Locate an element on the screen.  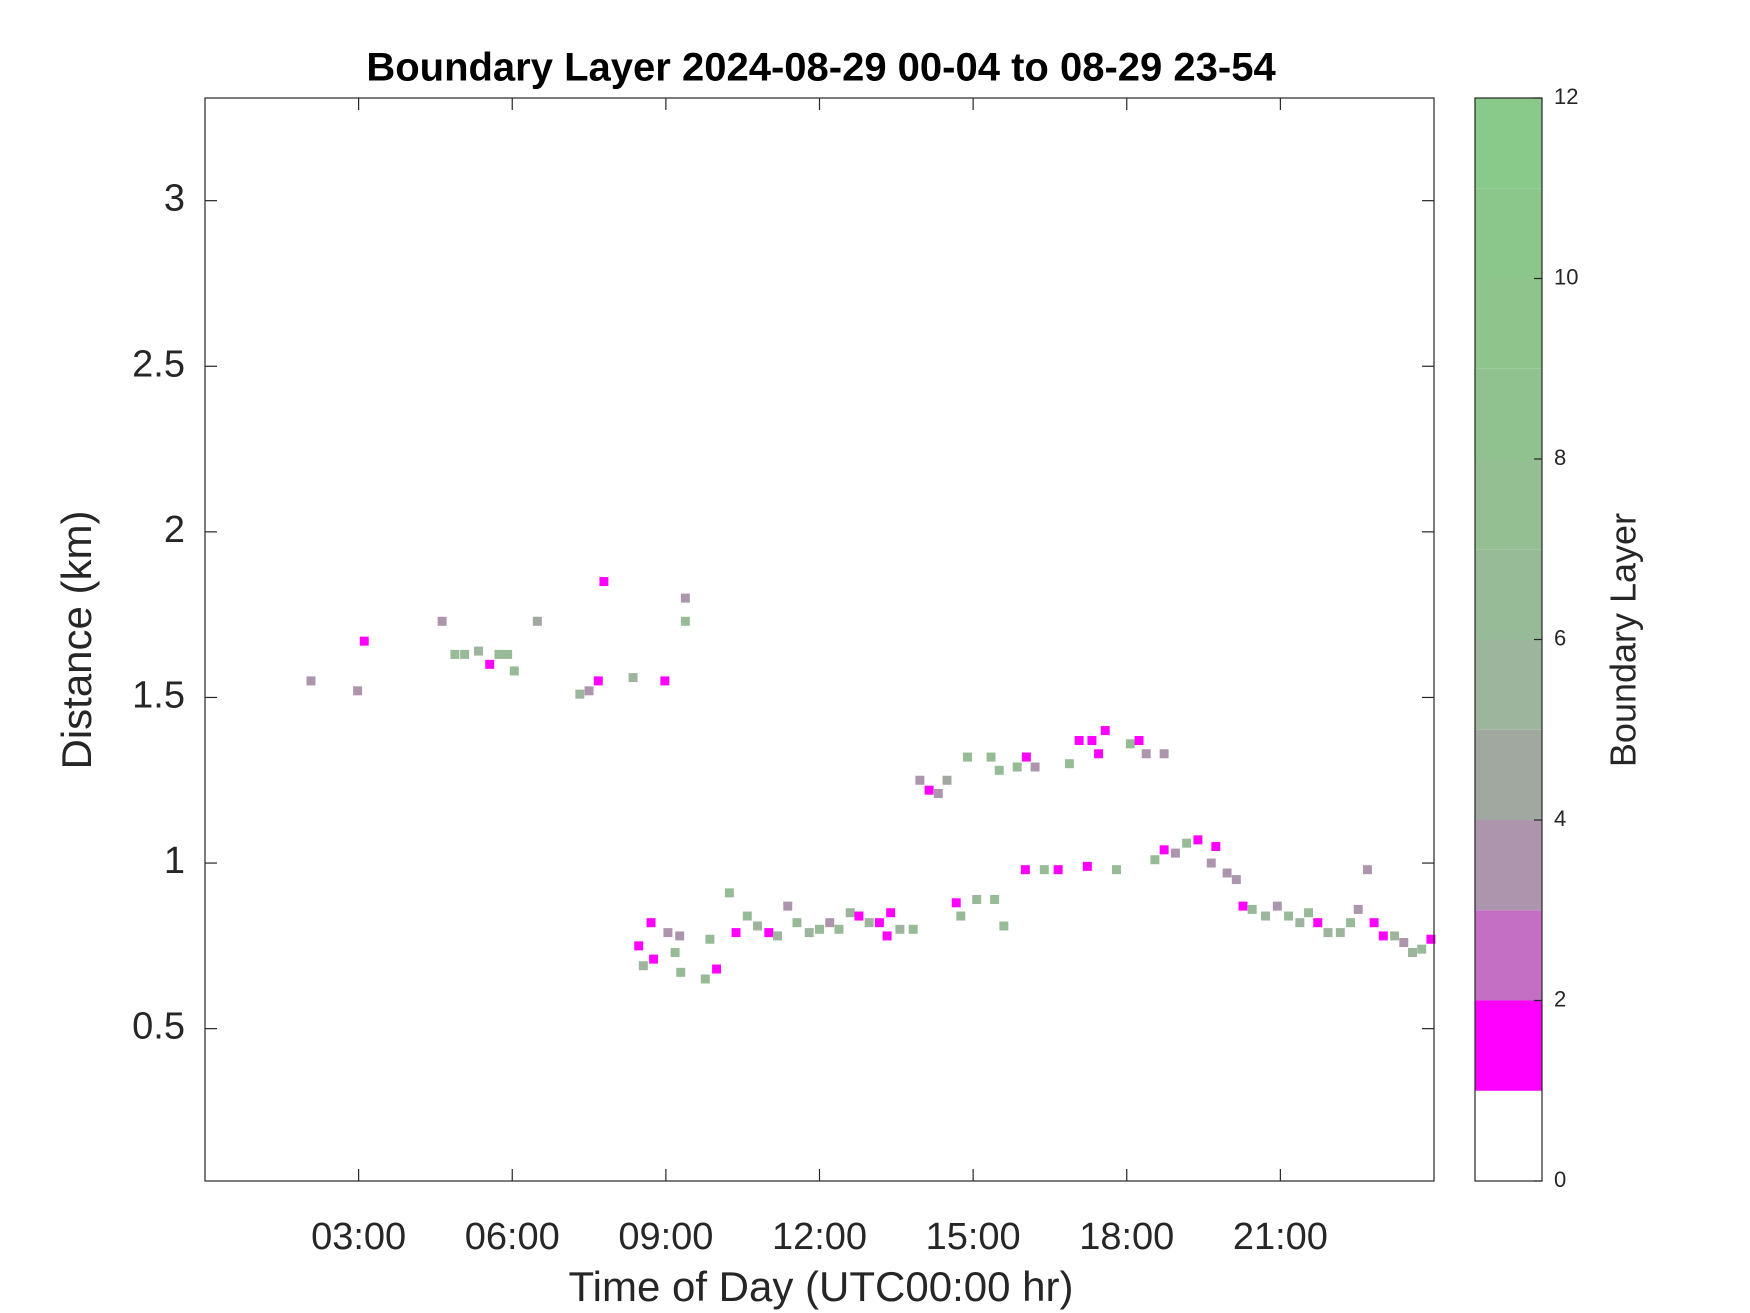
y-tick-label: 3 is located at coordinates (174, 199).